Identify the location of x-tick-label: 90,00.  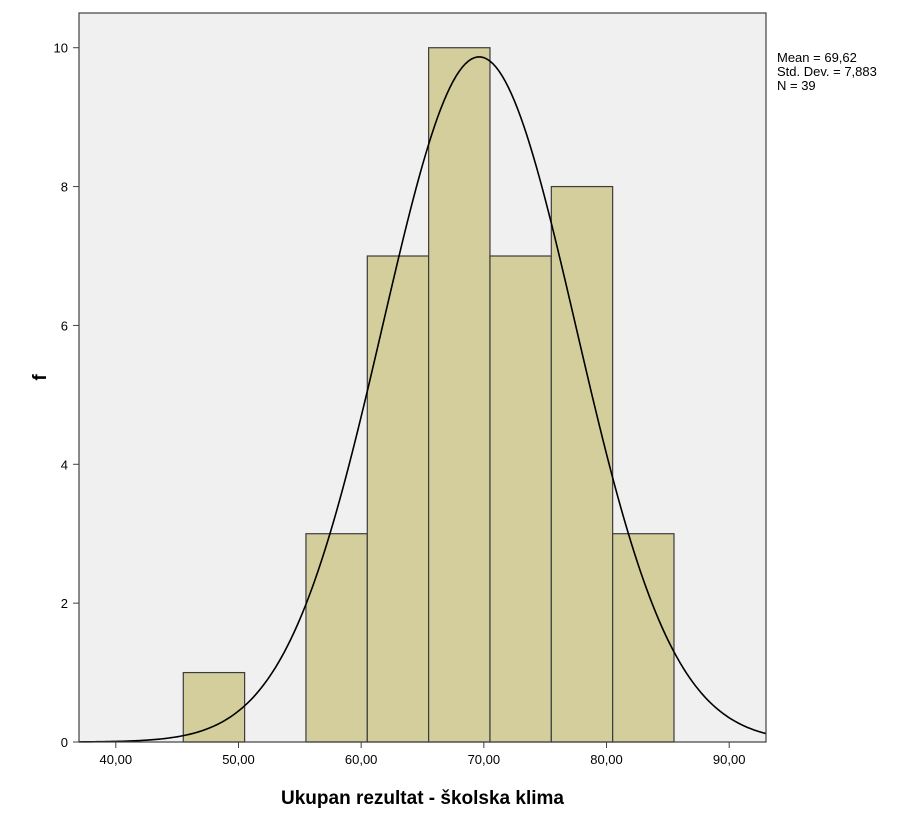
(729, 759).